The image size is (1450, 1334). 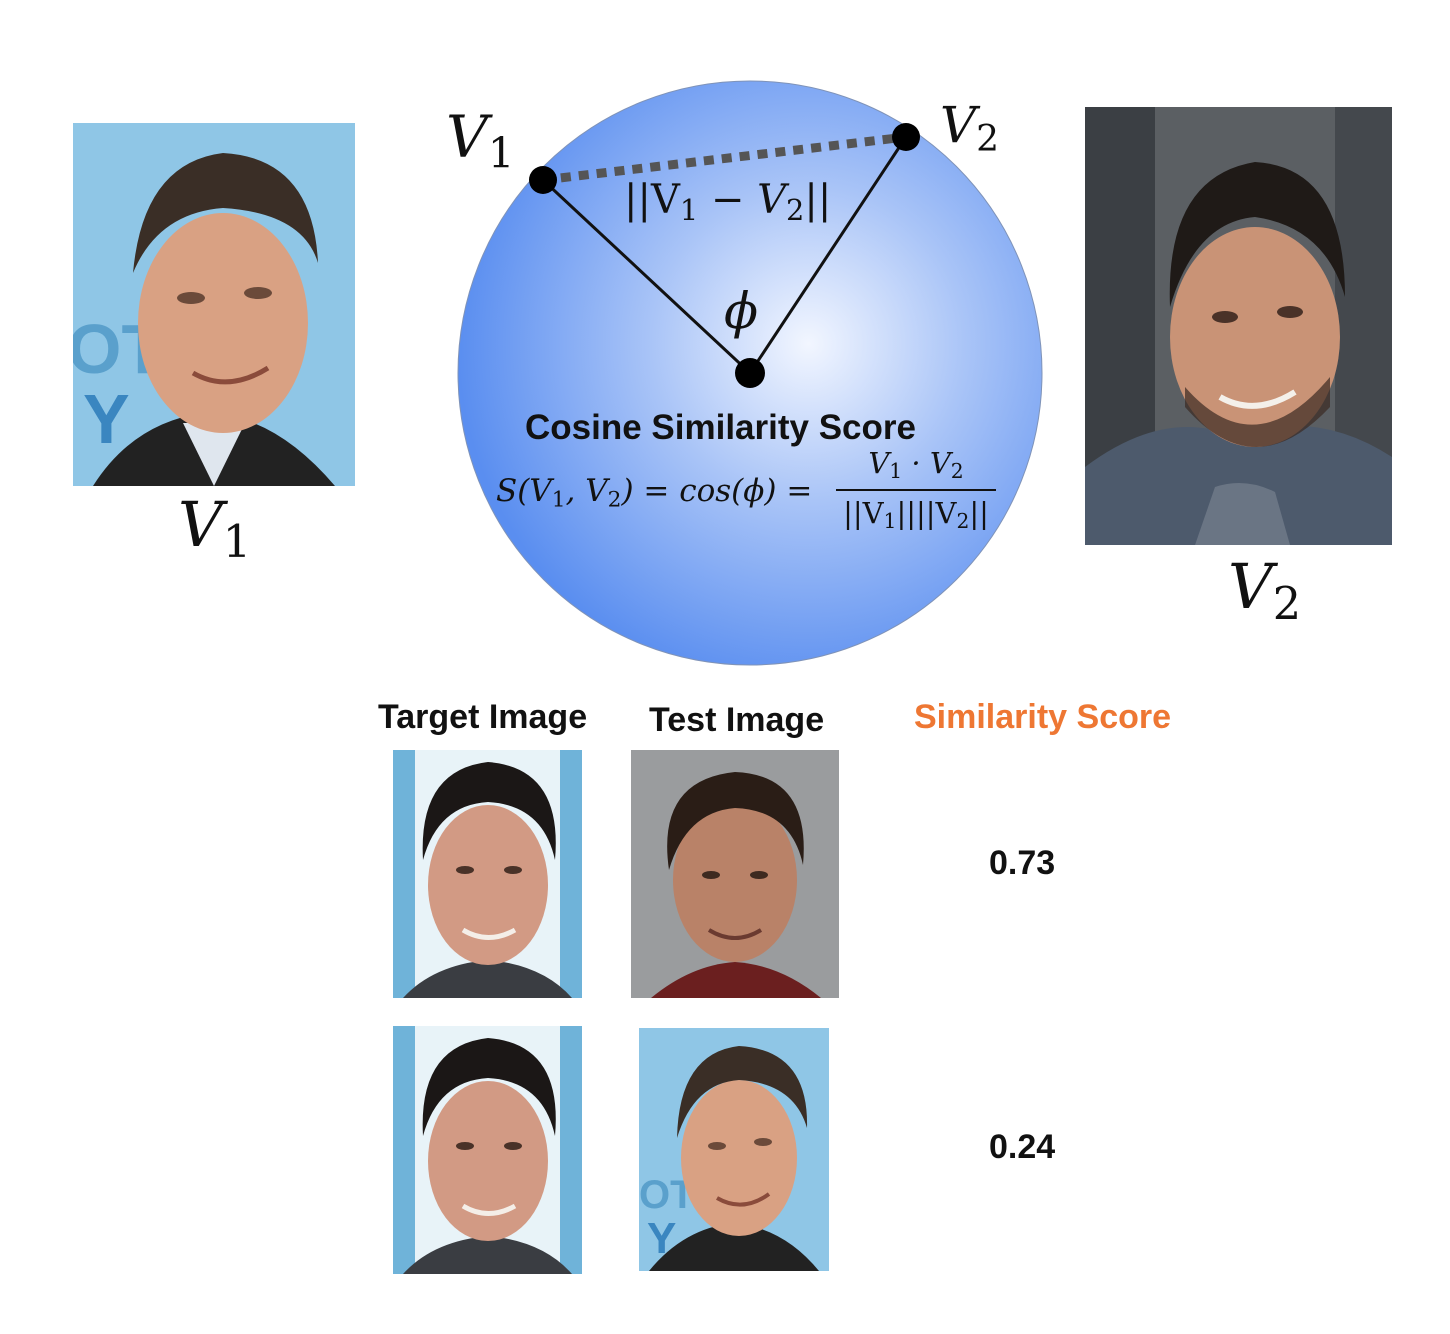 What do you see at coordinates (543, 180) in the screenshot?
I see `point-v1` at bounding box center [543, 180].